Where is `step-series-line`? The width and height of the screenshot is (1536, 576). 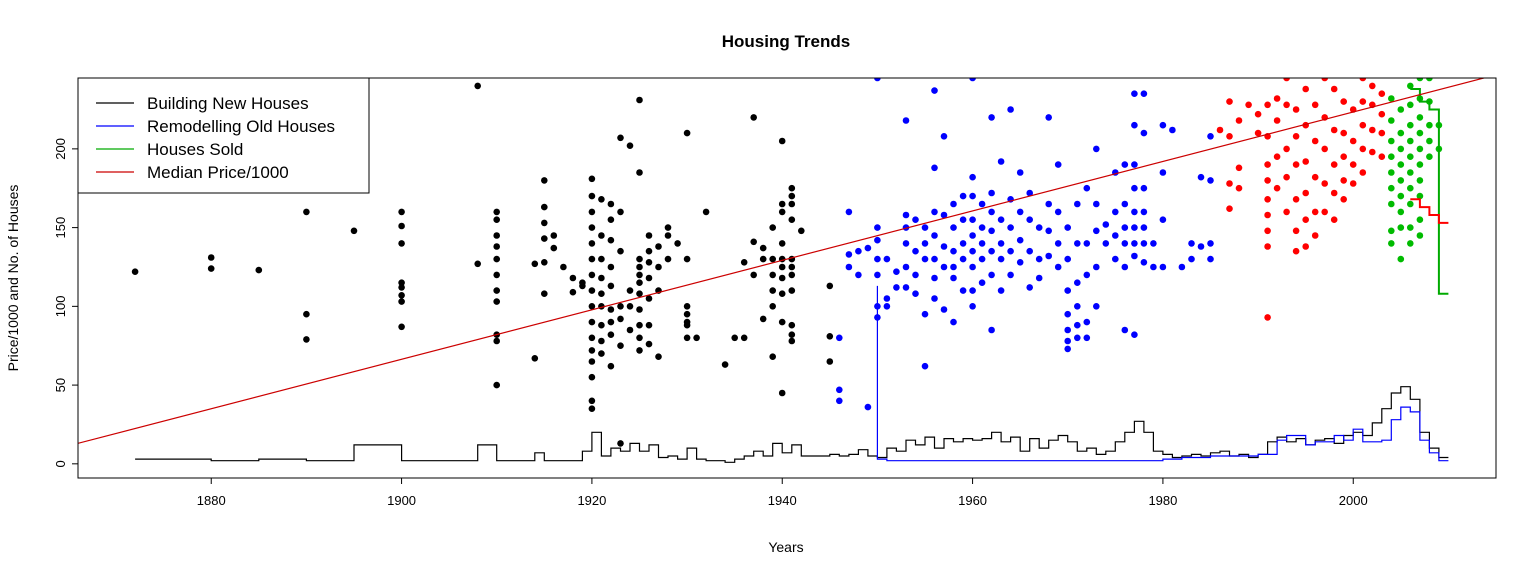 step-series-line is located at coordinates (1429, 211).